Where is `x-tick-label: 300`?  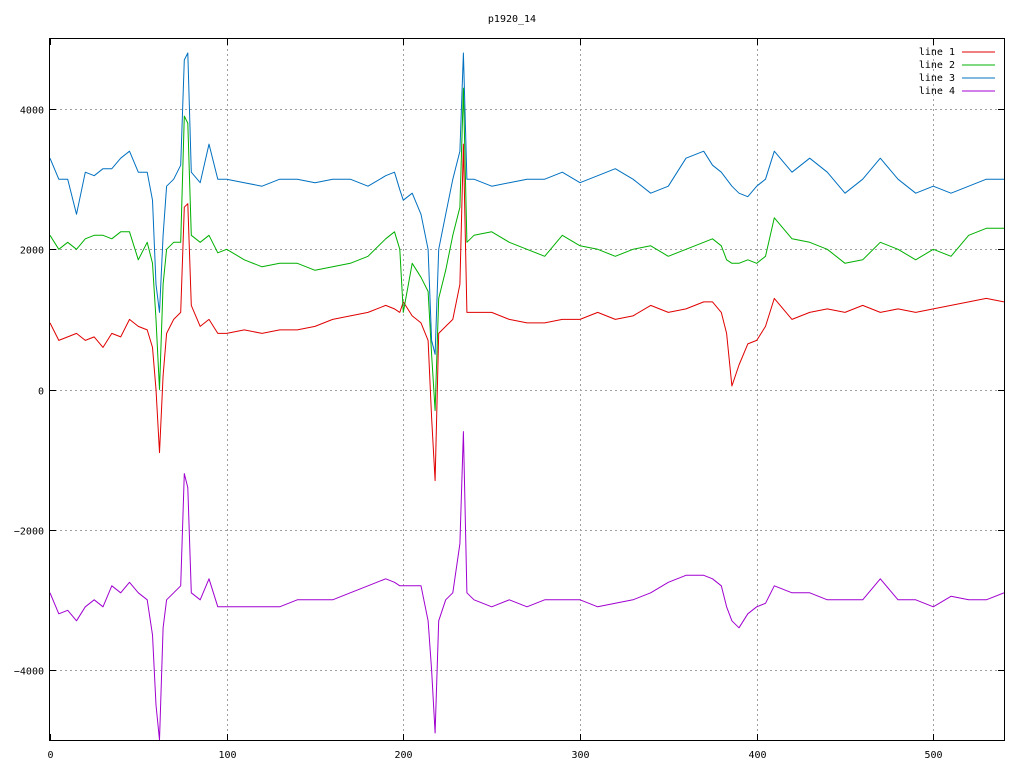 x-tick-label: 300 is located at coordinates (580, 755).